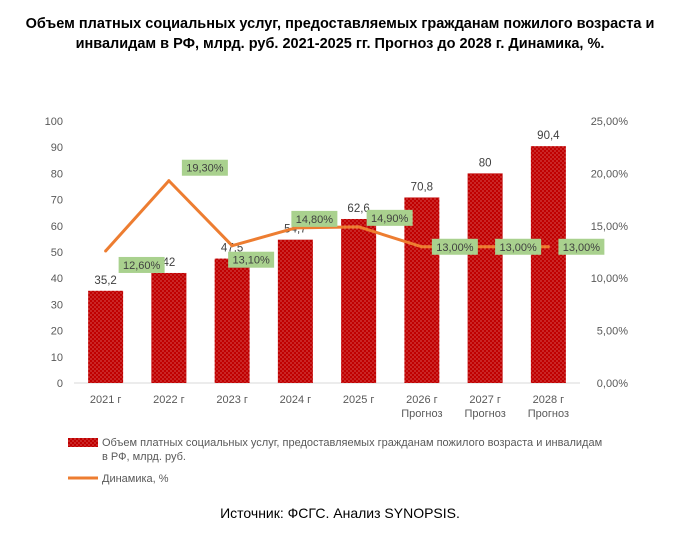 The height and width of the screenshot is (544, 680). What do you see at coordinates (57, 305) in the screenshot?
I see `y-left-tick-label: 30` at bounding box center [57, 305].